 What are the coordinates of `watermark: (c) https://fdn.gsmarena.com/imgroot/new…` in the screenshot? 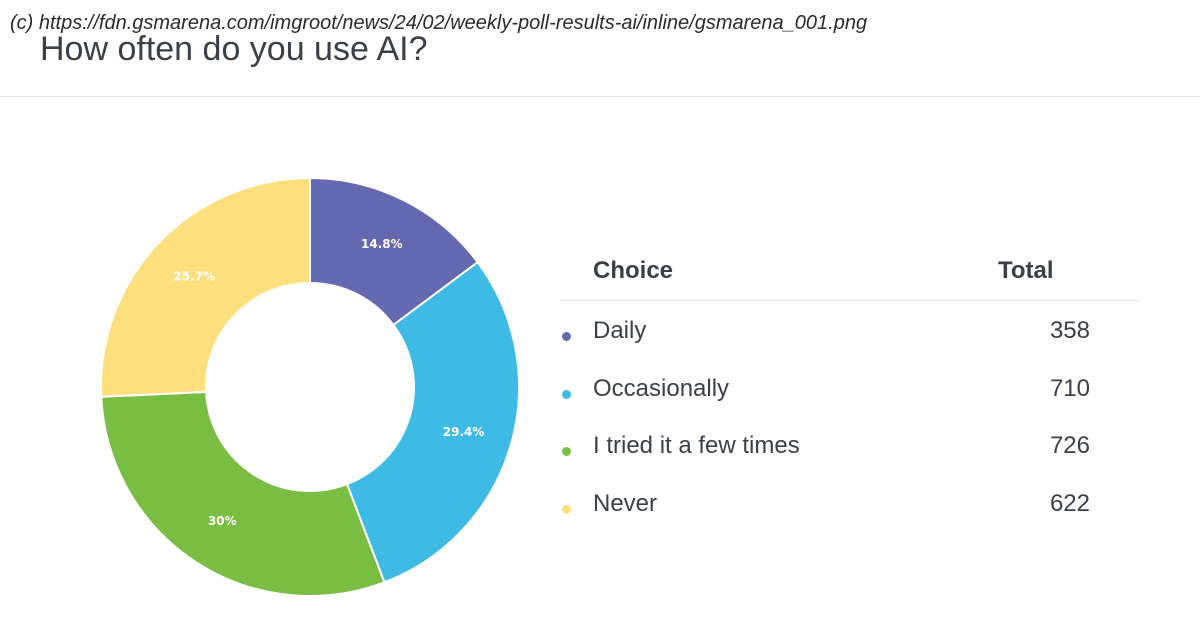 It's located at (439, 23).